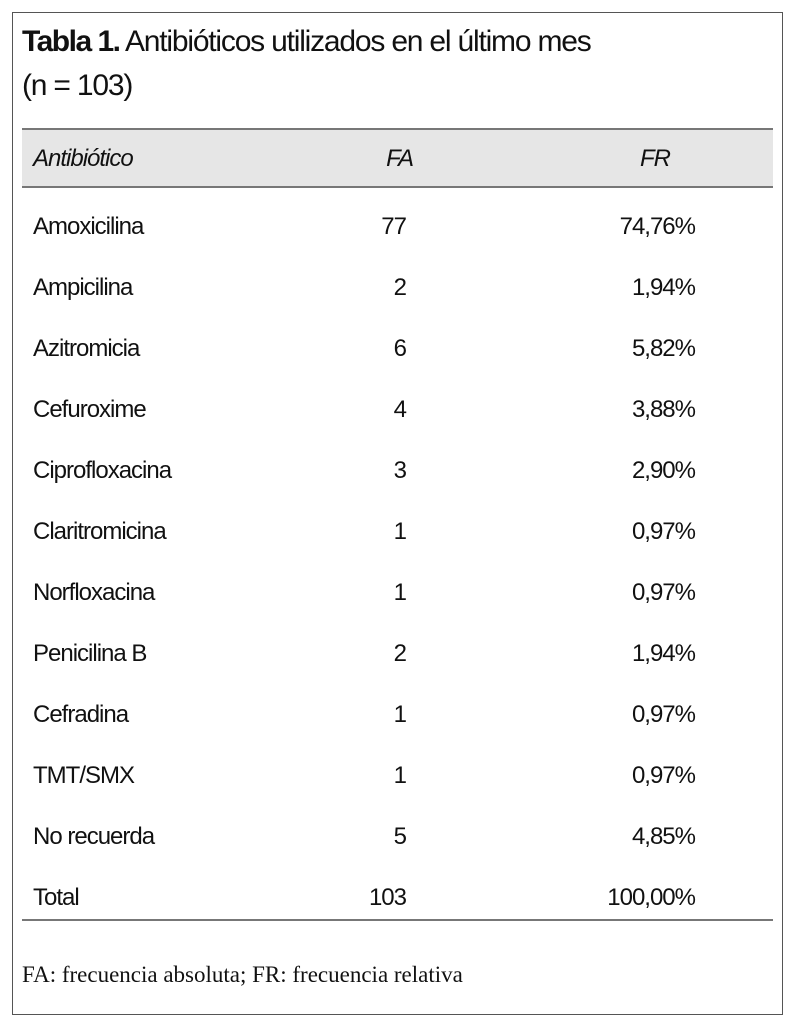 Image resolution: width=800 pixels, height=1028 pixels. I want to click on table-row: Norfloxacina 1 0,97%, so click(397, 584).